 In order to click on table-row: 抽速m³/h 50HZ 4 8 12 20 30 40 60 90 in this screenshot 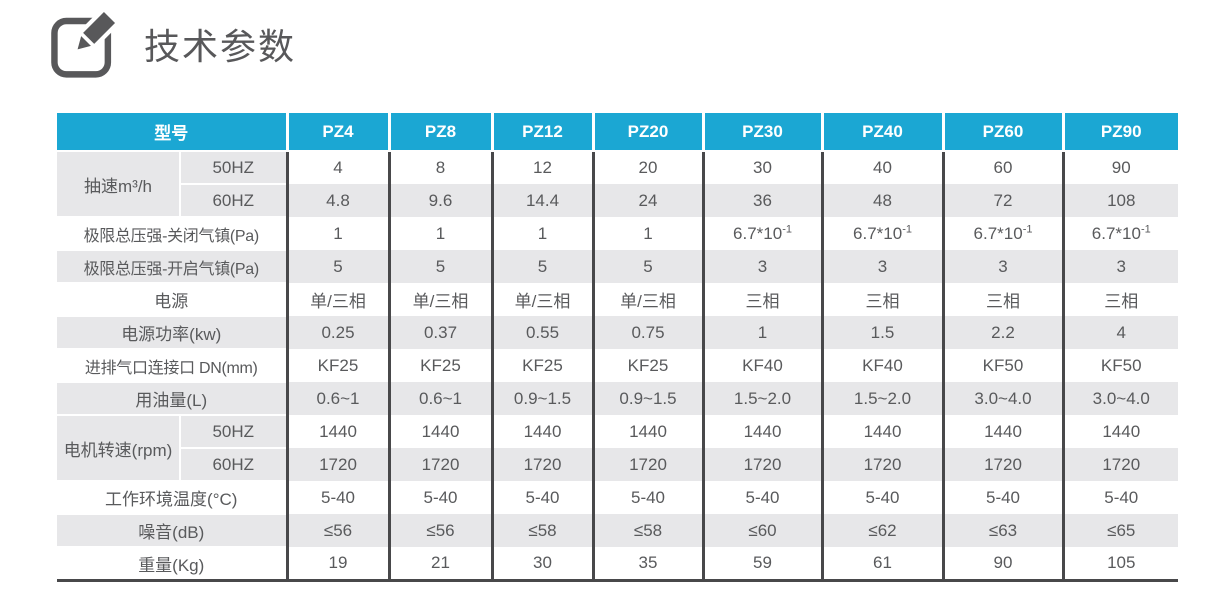, I will do `click(617, 183)`.